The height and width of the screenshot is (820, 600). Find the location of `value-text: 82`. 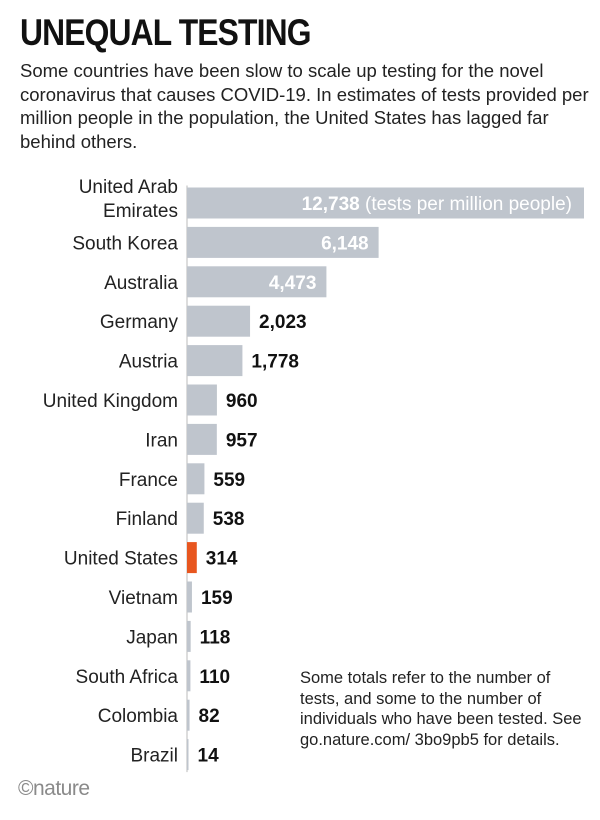

value-text: 82 is located at coordinates (209, 716).